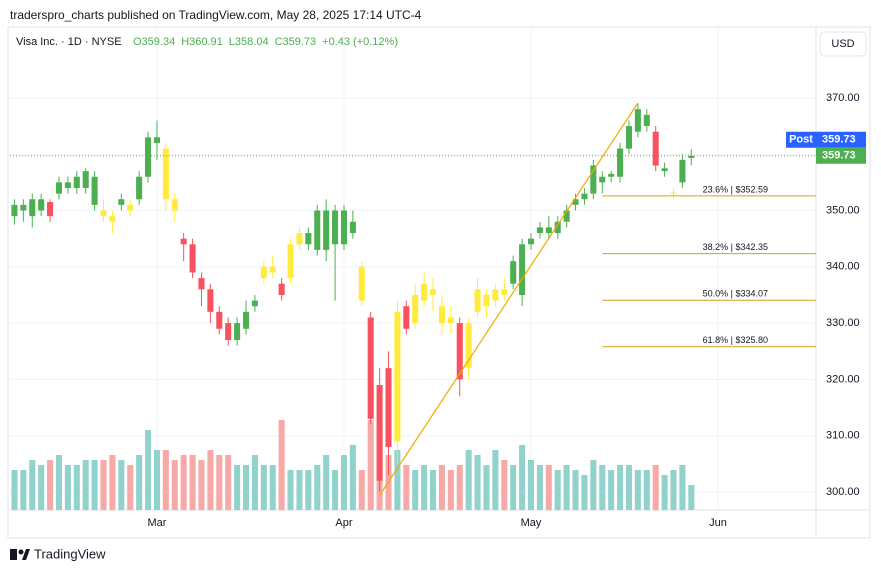 Image resolution: width=881 pixels, height=573 pixels. What do you see at coordinates (843, 44) in the screenshot?
I see `currency-button` at bounding box center [843, 44].